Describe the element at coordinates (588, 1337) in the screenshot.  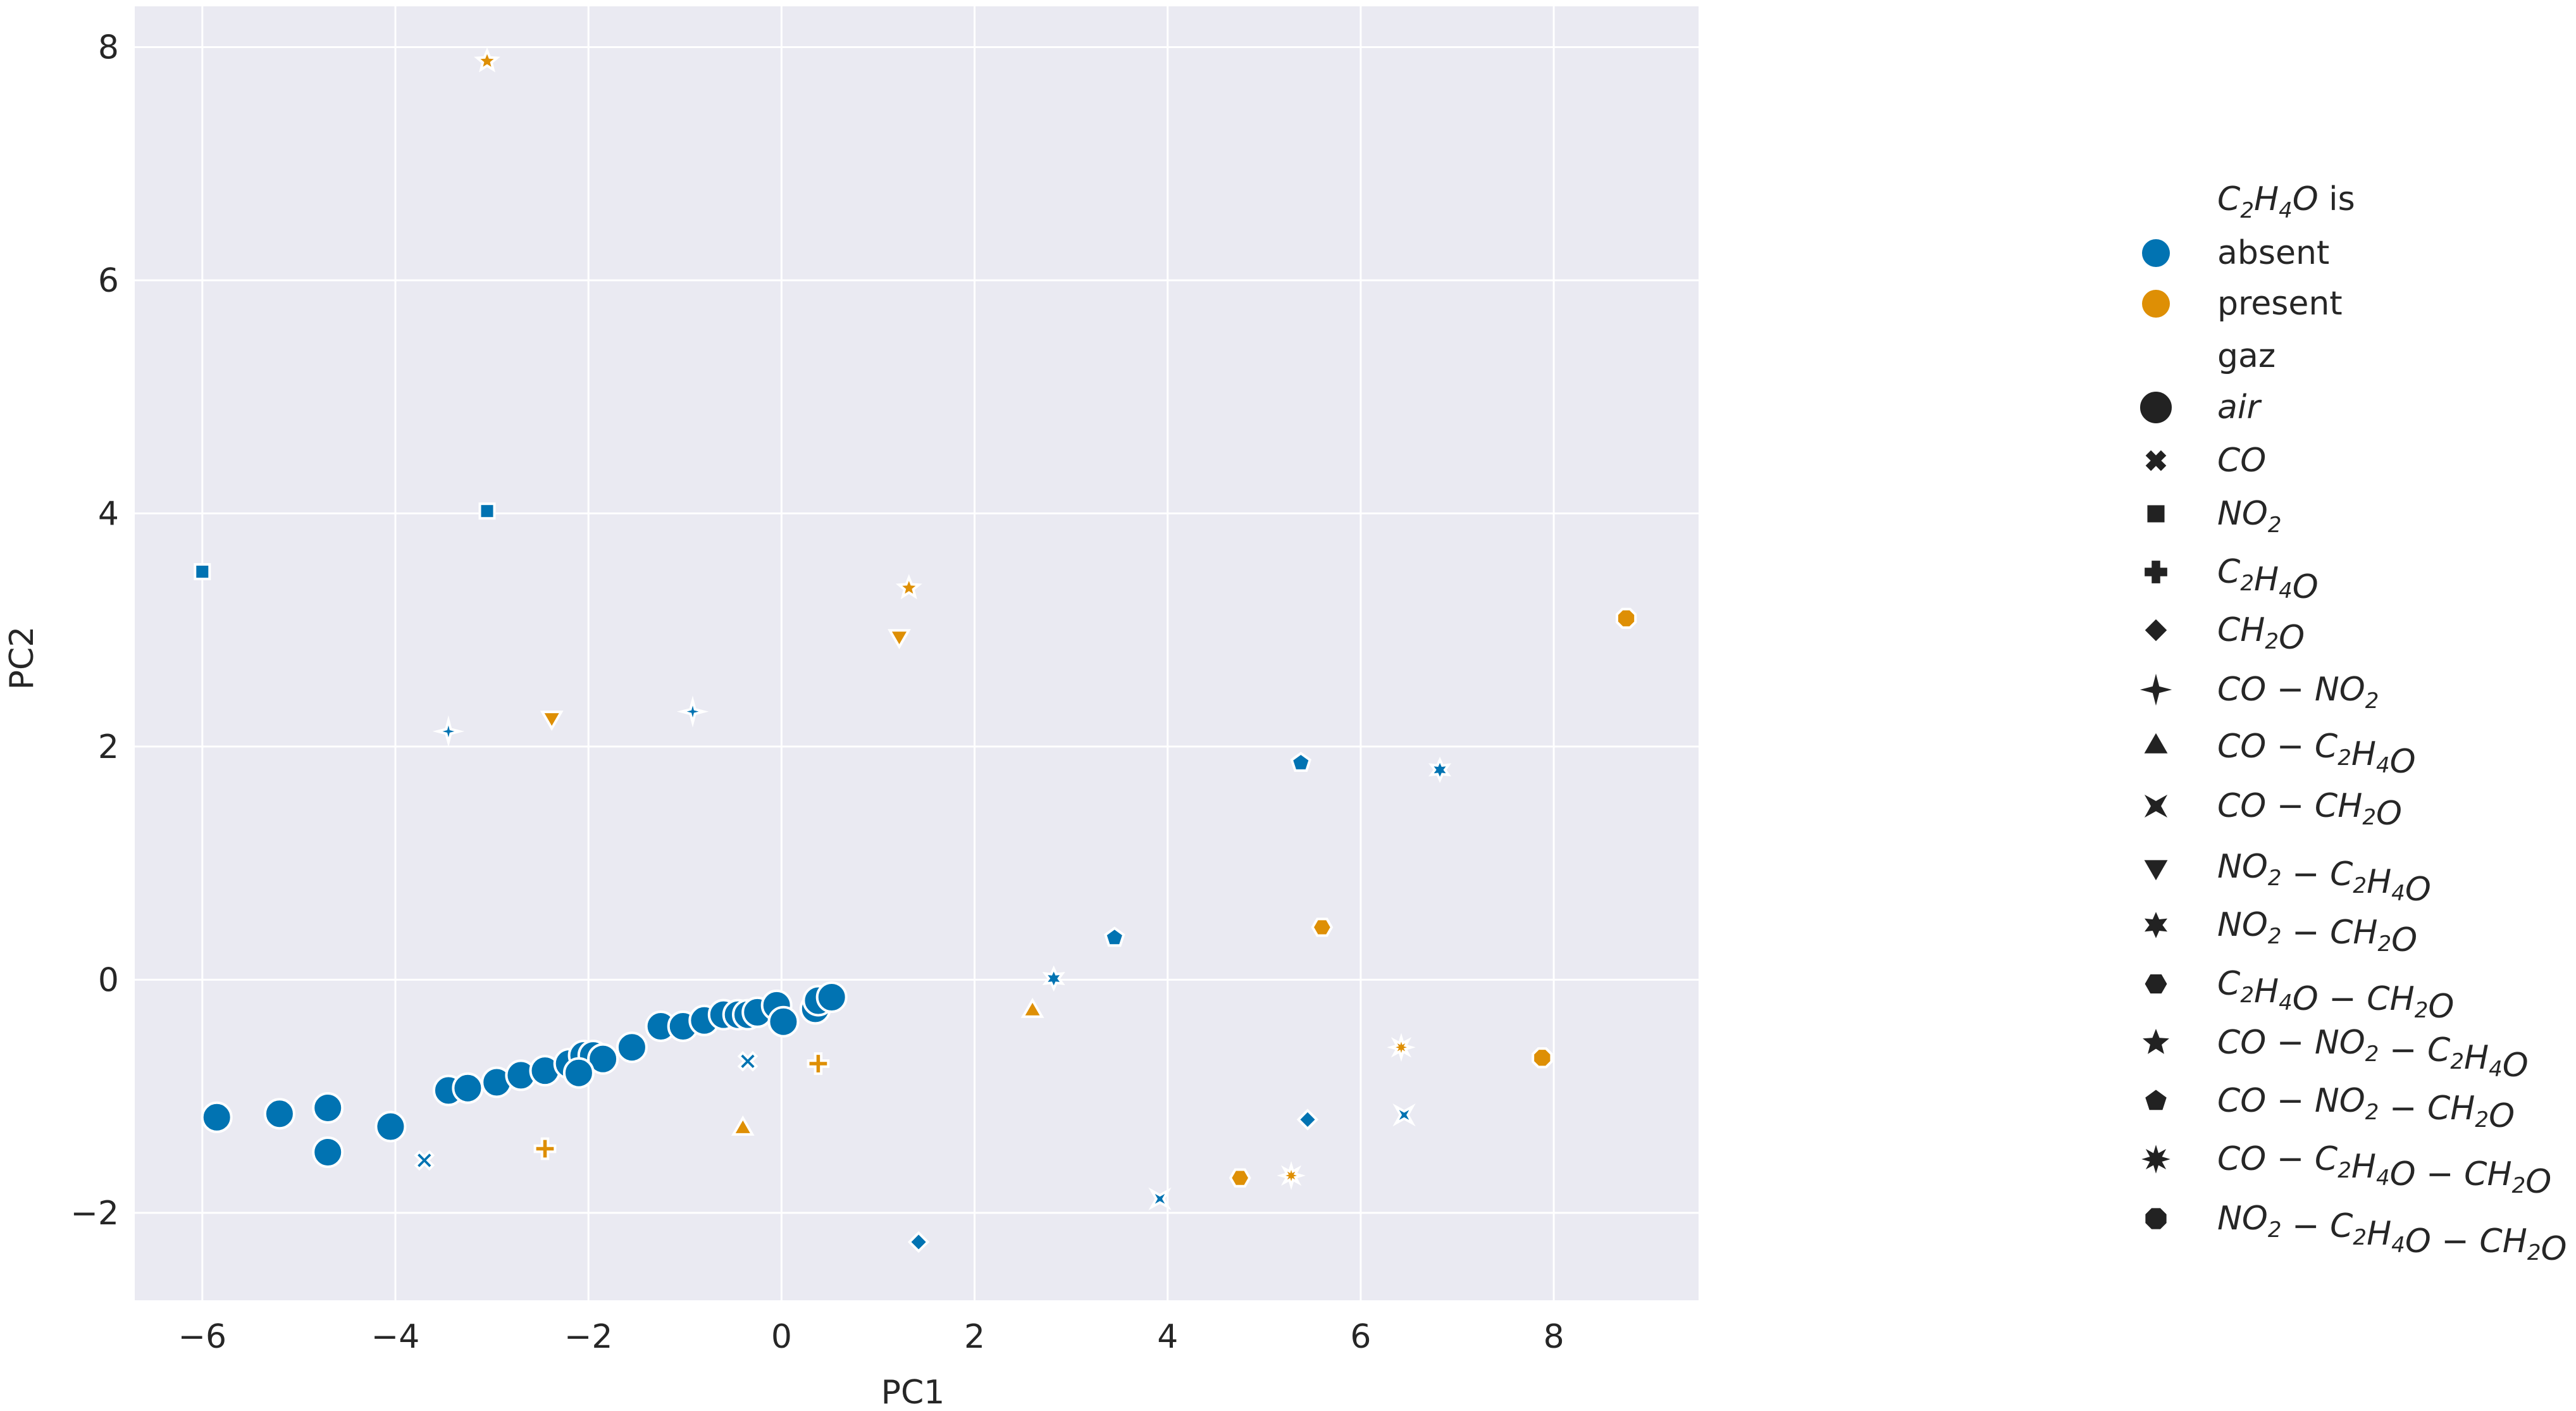
I see `x-tick-label: −2` at that location.